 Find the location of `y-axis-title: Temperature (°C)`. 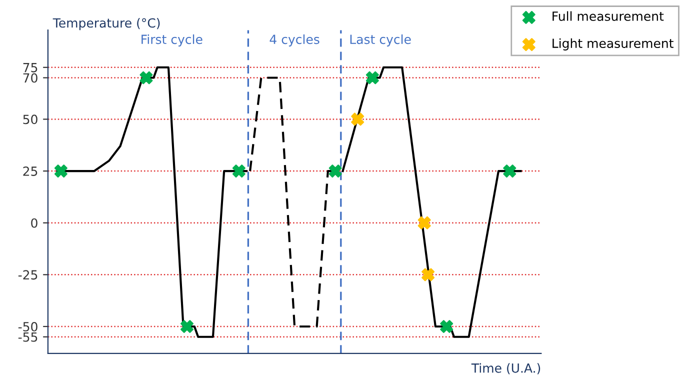

y-axis-title: Temperature (°C) is located at coordinates (106, 24).